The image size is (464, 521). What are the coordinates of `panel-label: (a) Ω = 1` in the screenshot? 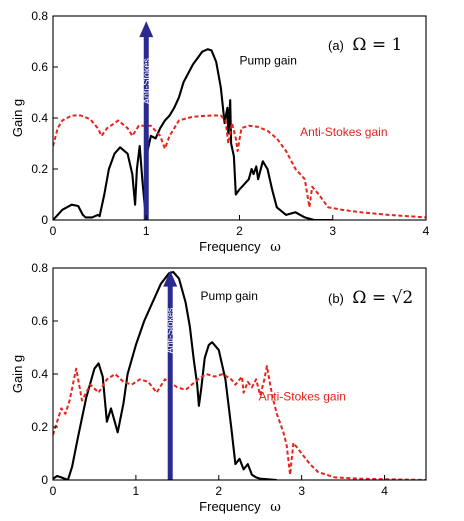 It's located at (365, 45).